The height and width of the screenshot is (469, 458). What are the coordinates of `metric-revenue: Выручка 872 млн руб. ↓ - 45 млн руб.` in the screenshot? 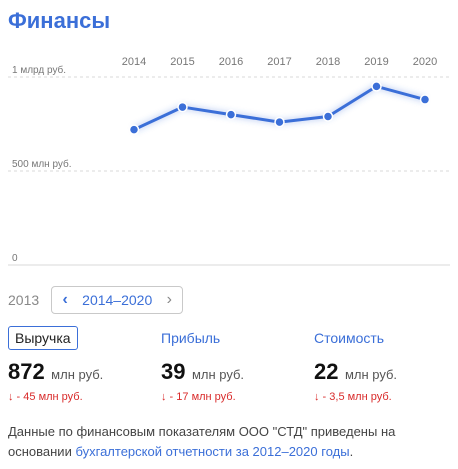 It's located at (55, 364).